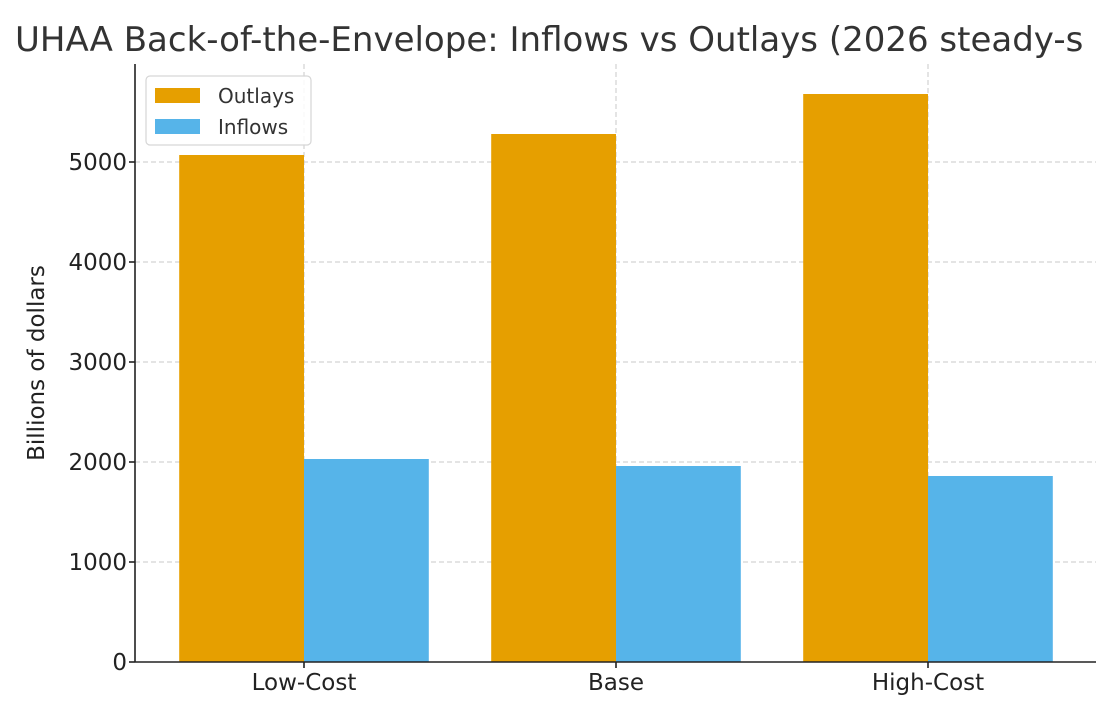 Image resolution: width=1120 pixels, height=720 pixels. What do you see at coordinates (228, 110) in the screenshot?
I see `legend: Outlays Inflows` at bounding box center [228, 110].